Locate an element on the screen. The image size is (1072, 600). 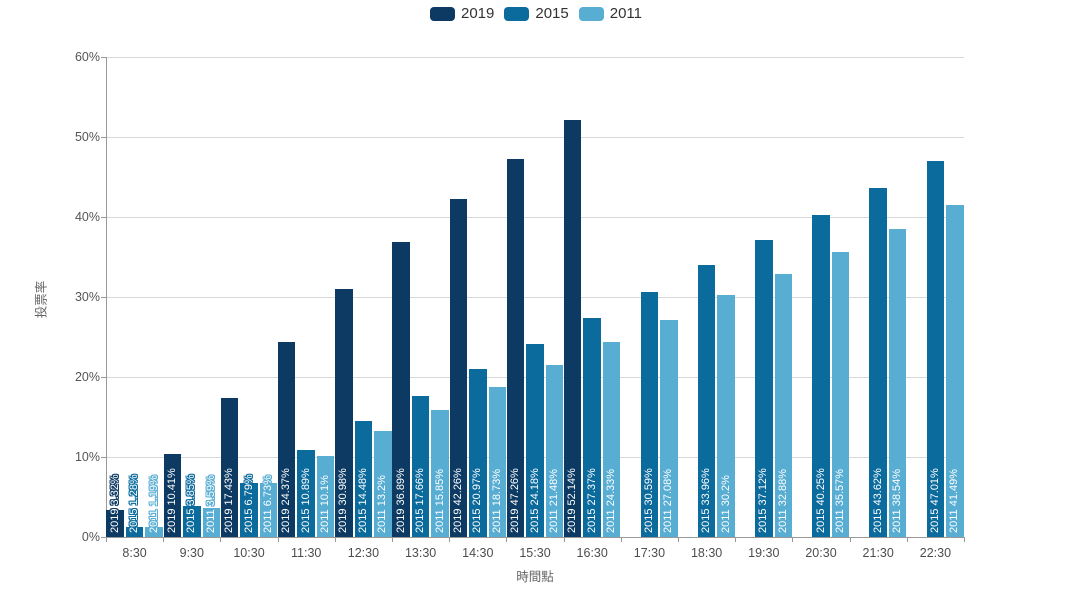
bar-label-2015-8:30: 2015 1.28% is located at coordinates (134, 503).